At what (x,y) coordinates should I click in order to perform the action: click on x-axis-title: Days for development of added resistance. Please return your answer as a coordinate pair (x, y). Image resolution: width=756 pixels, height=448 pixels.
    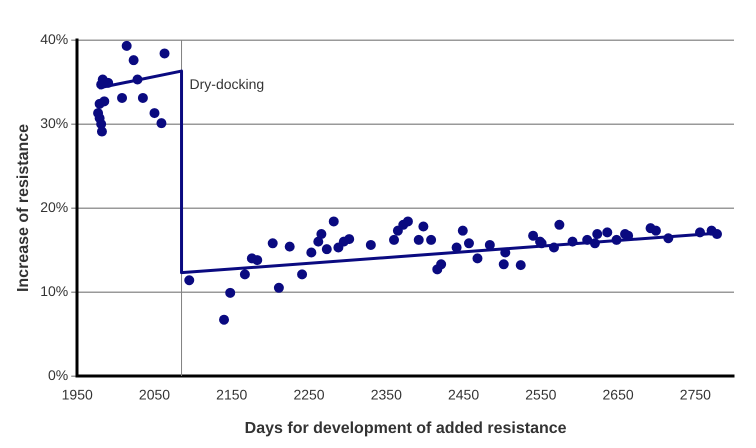
    Looking at the image, I should click on (405, 428).